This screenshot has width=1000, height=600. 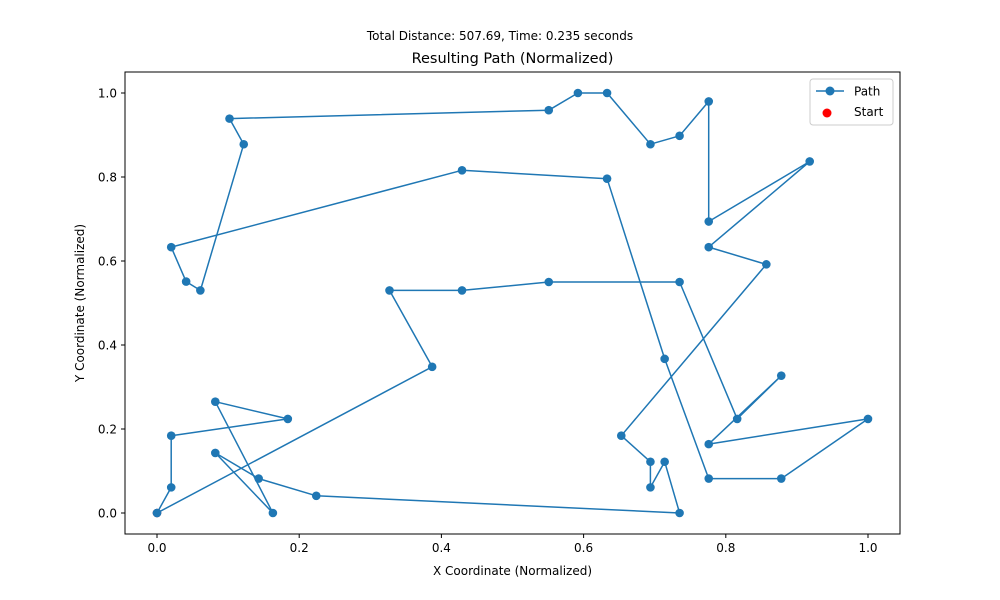 I want to click on legend: Path Start, so click(x=851, y=102).